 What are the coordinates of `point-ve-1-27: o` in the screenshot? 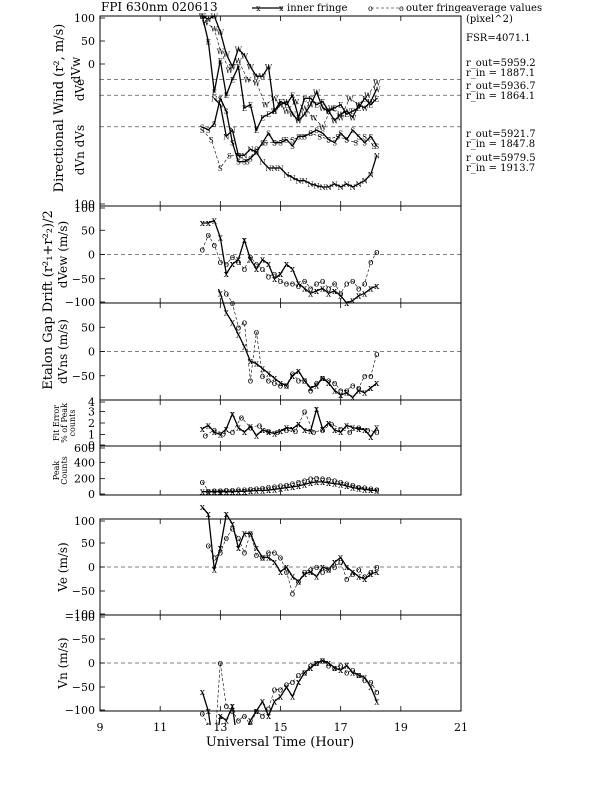 It's located at (370, 573).